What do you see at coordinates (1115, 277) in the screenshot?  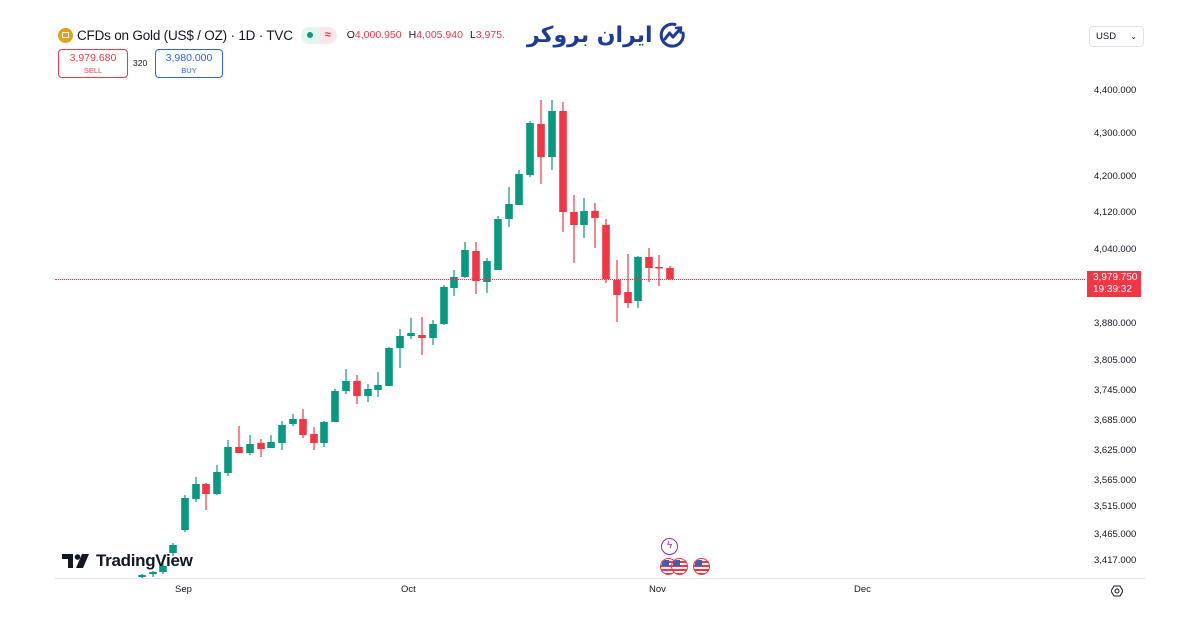 I see `current-price-value: 3,979.750` at bounding box center [1115, 277].